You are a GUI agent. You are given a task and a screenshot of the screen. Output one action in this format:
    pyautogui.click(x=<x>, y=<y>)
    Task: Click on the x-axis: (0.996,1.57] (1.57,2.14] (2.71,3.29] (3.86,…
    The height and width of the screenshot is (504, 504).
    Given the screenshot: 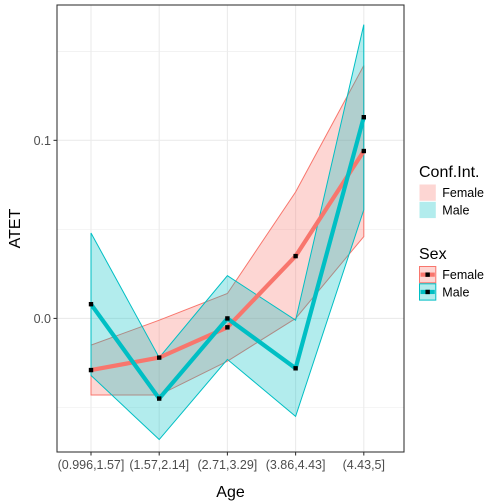 What is the action you would take?
    pyautogui.click(x=221, y=462)
    